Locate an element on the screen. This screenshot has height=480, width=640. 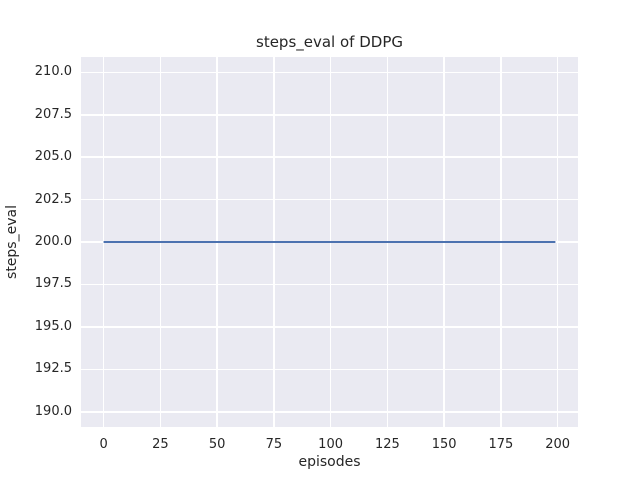
y-tick-label: 197.5 is located at coordinates (53, 284).